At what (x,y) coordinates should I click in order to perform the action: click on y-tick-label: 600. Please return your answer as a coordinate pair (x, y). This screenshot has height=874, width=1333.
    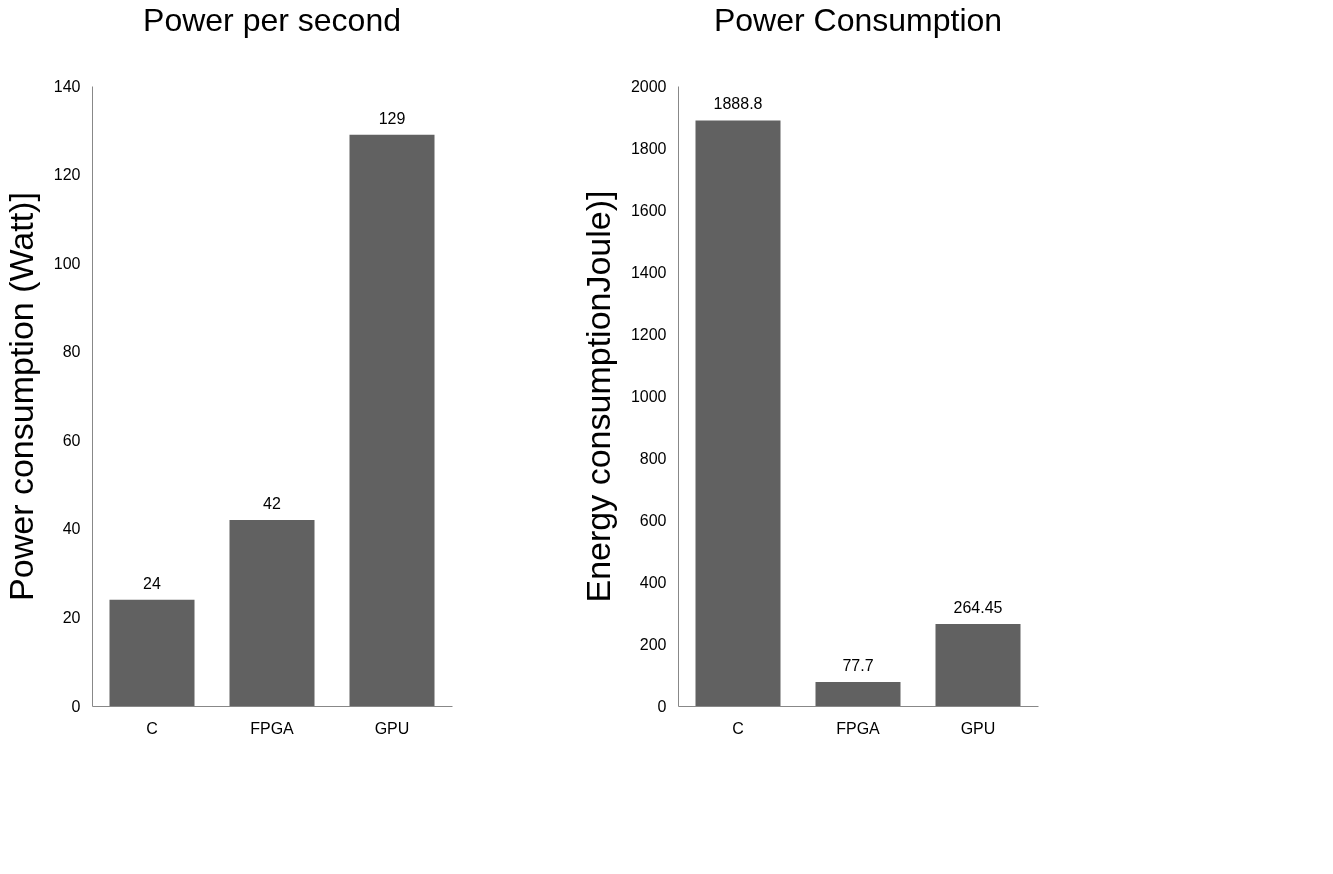
    Looking at the image, I should click on (653, 520).